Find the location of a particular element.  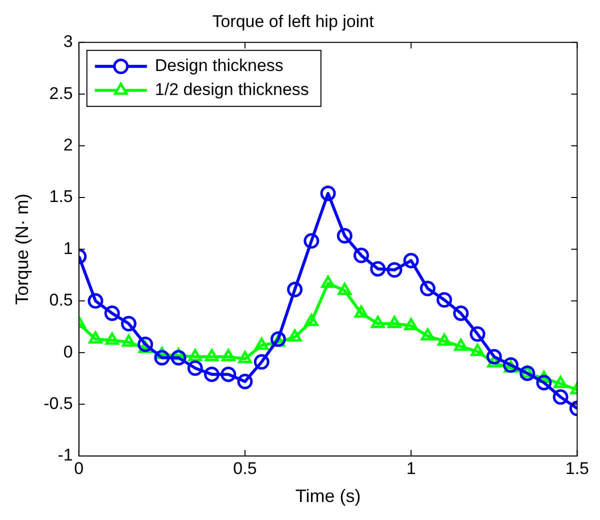

y-axis-title: Torque (N· m) is located at coordinates (22, 249).